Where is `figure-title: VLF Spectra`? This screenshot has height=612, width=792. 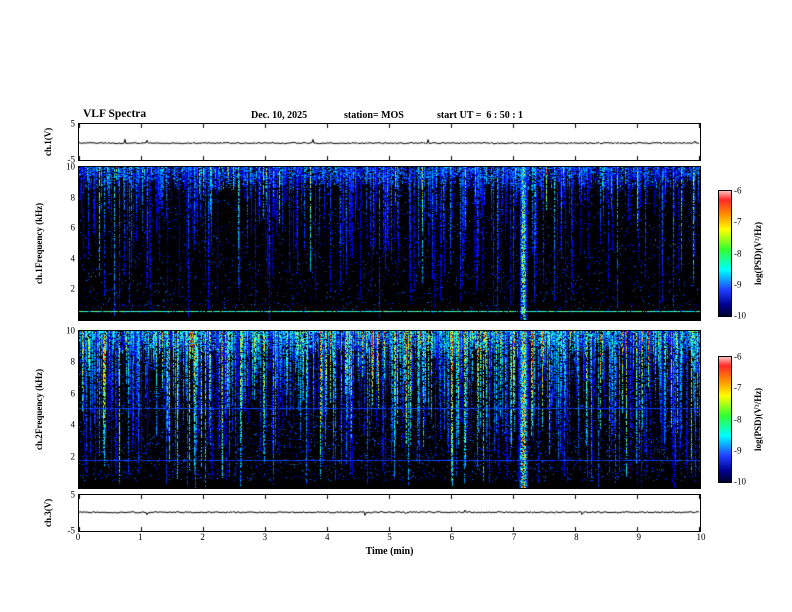
figure-title: VLF Spectra is located at coordinates (115, 114).